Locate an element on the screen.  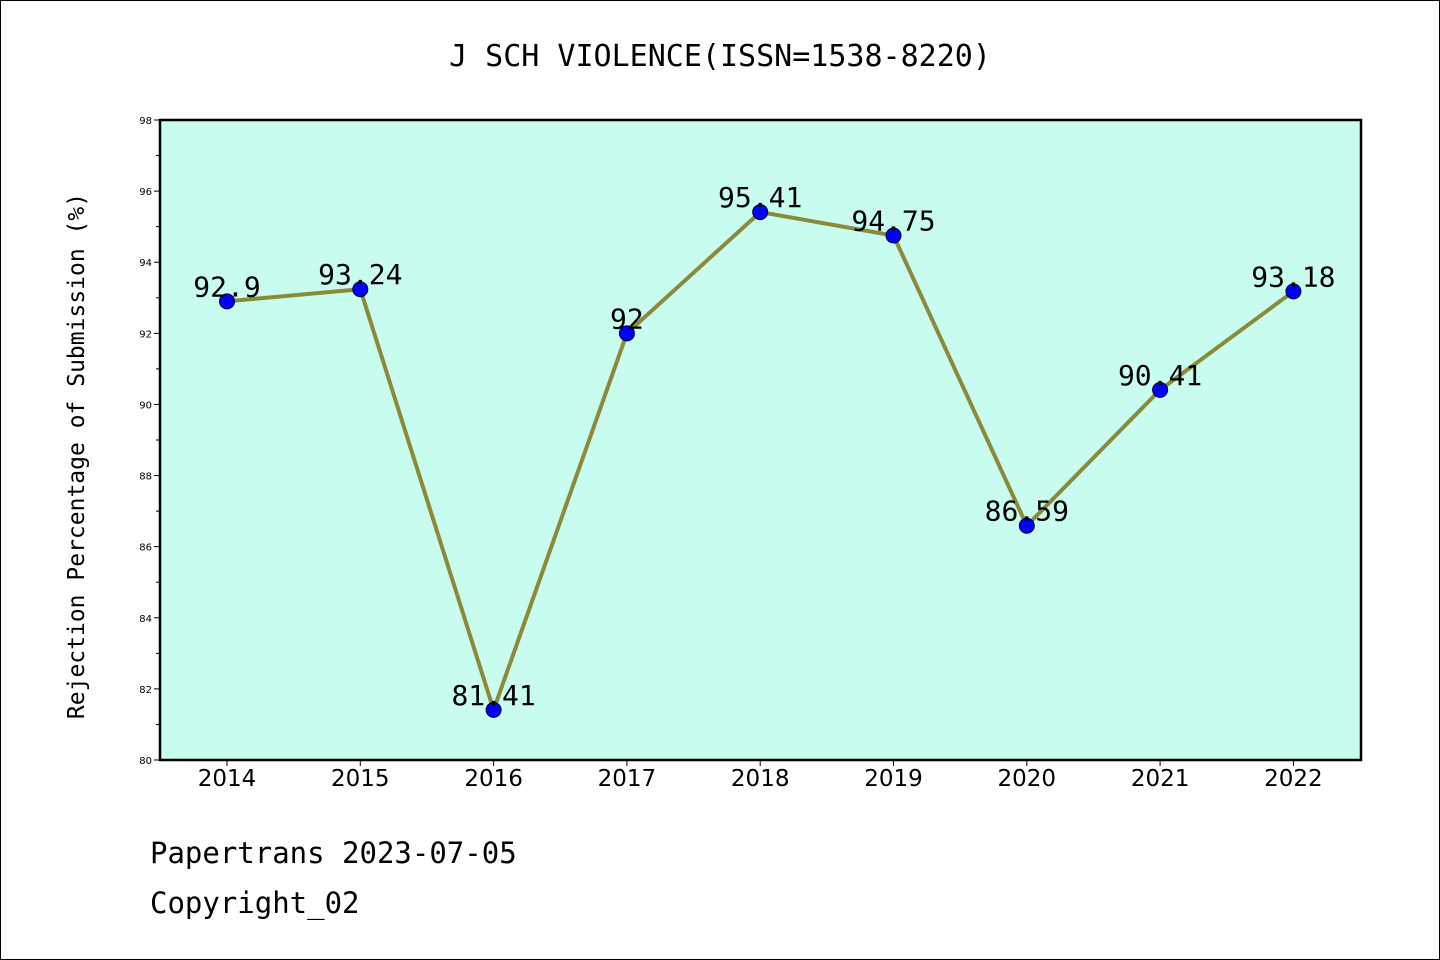
data-label: 92 is located at coordinates (627, 318).